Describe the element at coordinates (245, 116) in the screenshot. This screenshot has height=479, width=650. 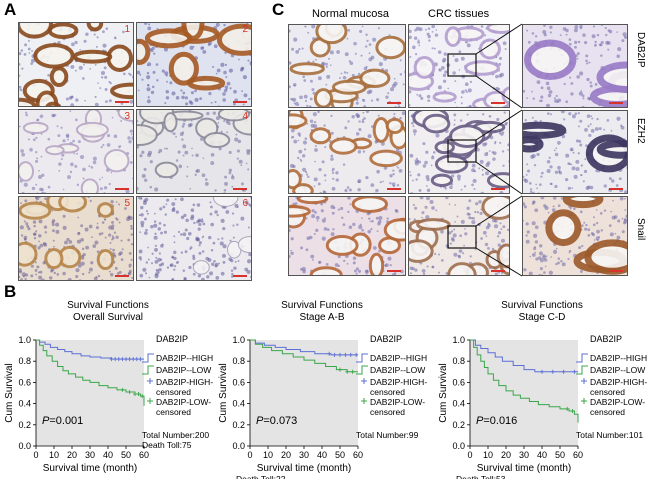
I see `tile-number: 4` at that location.